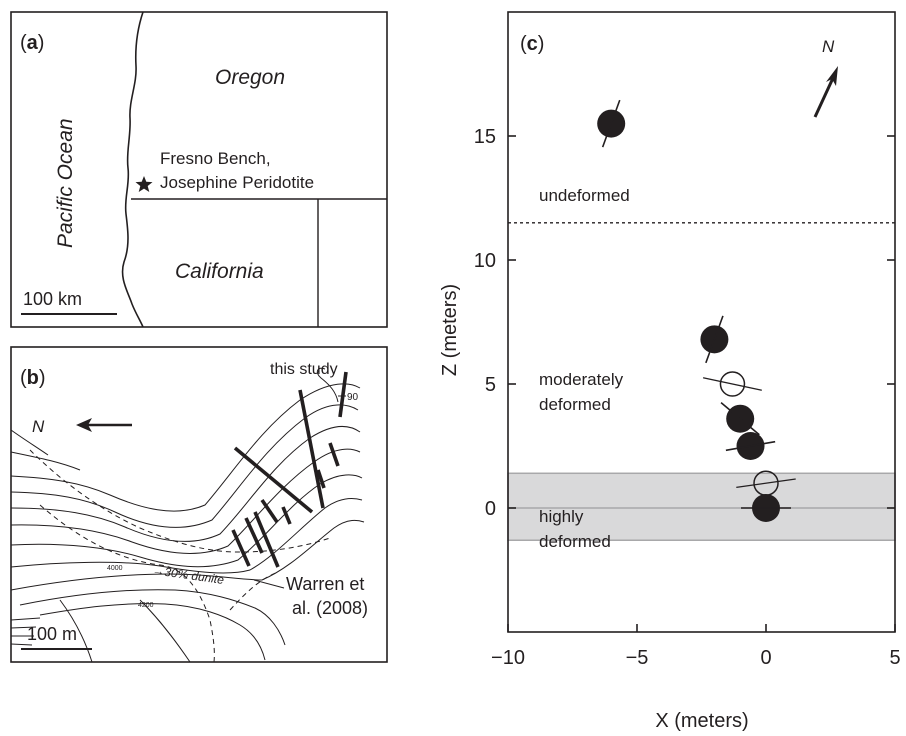 Image resolution: width=906 pixels, height=736 pixels. What do you see at coordinates (701, 506) in the screenshot?
I see `highly-deformed-band` at bounding box center [701, 506].